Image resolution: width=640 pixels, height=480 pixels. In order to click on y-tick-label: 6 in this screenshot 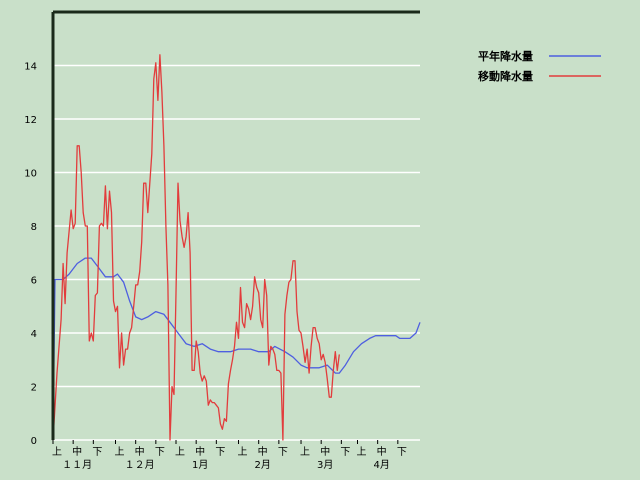, I will do `click(34, 281)`.